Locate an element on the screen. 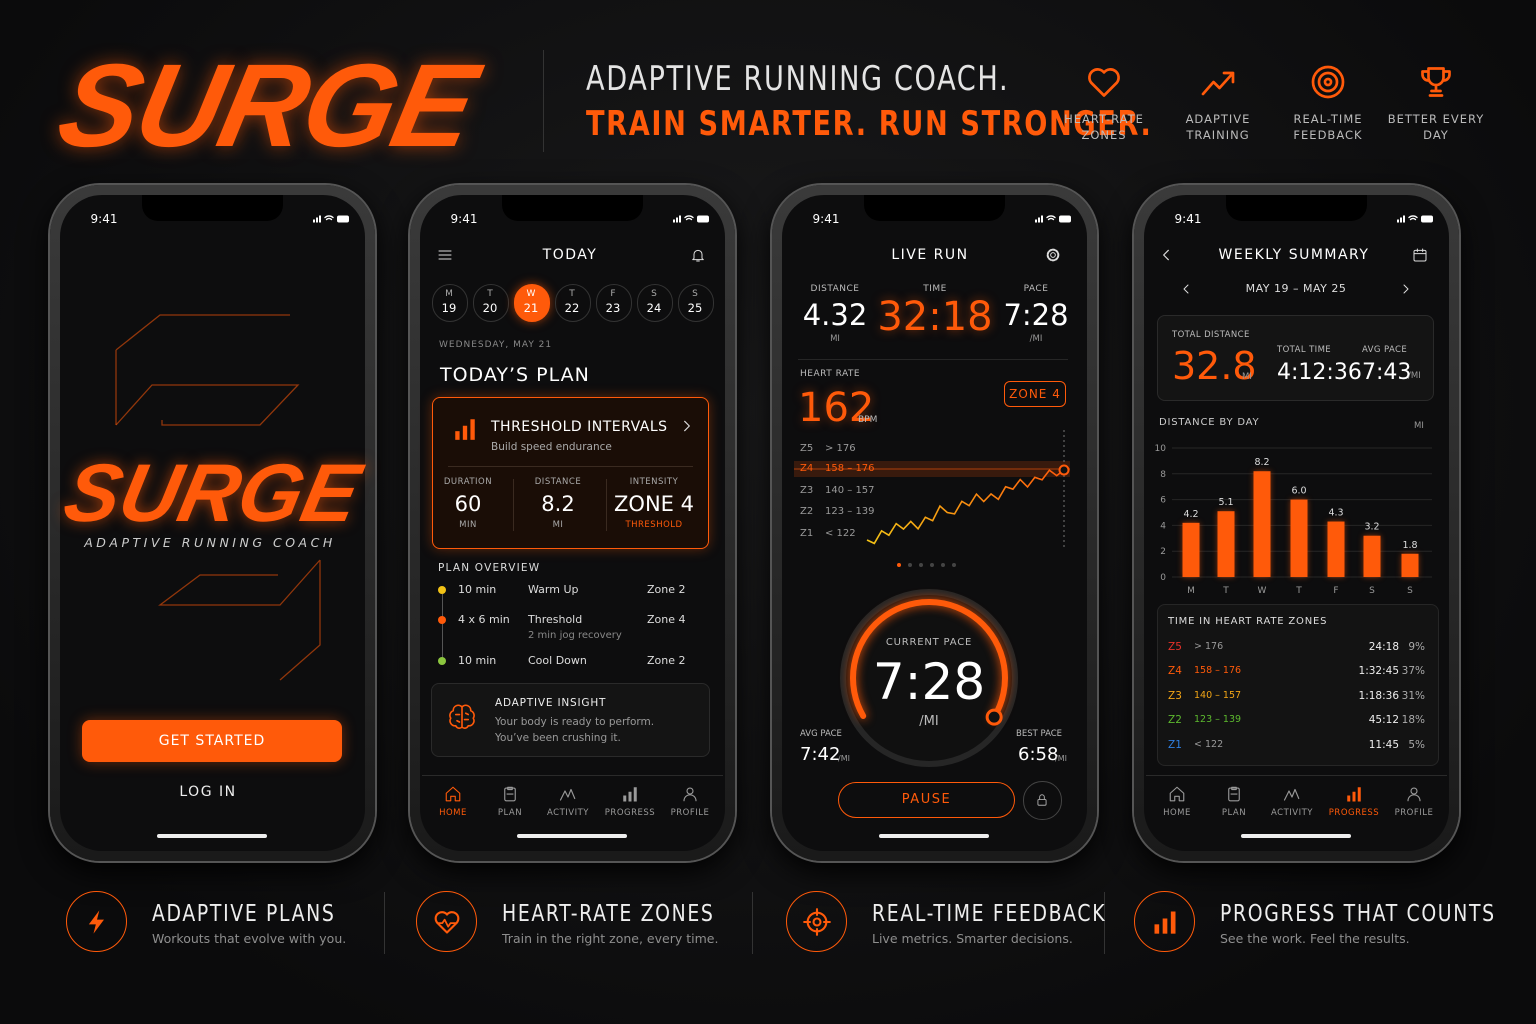 The width and height of the screenshot is (1536, 1024). stat-divider is located at coordinates (513, 505).